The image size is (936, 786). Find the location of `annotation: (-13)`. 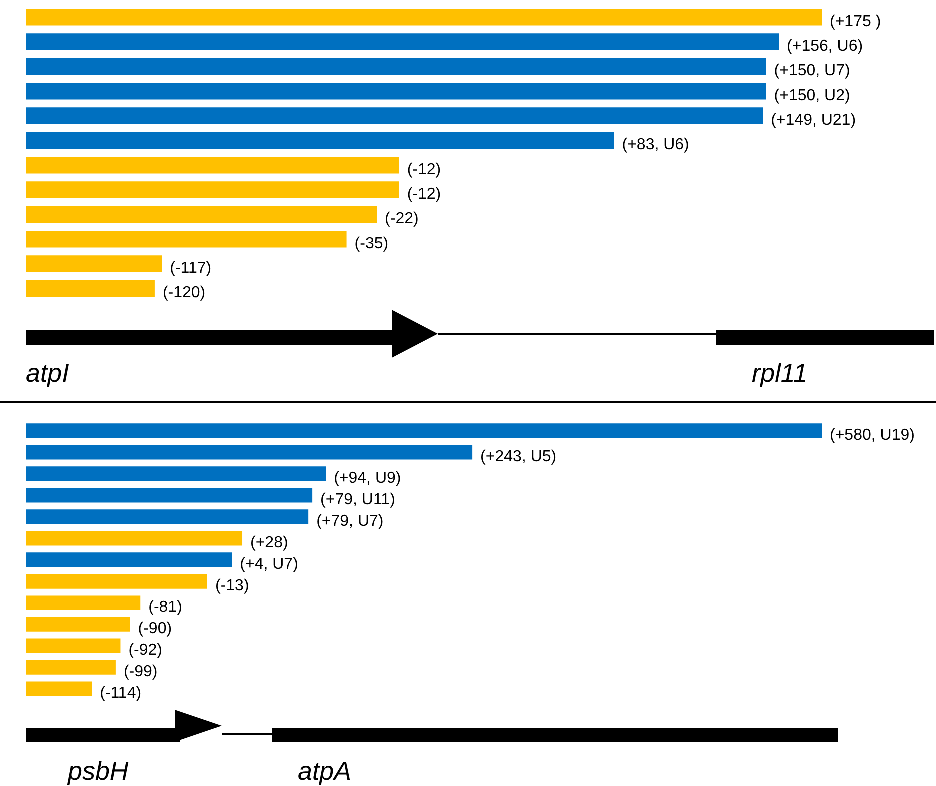

annotation: (-13) is located at coordinates (232, 586).